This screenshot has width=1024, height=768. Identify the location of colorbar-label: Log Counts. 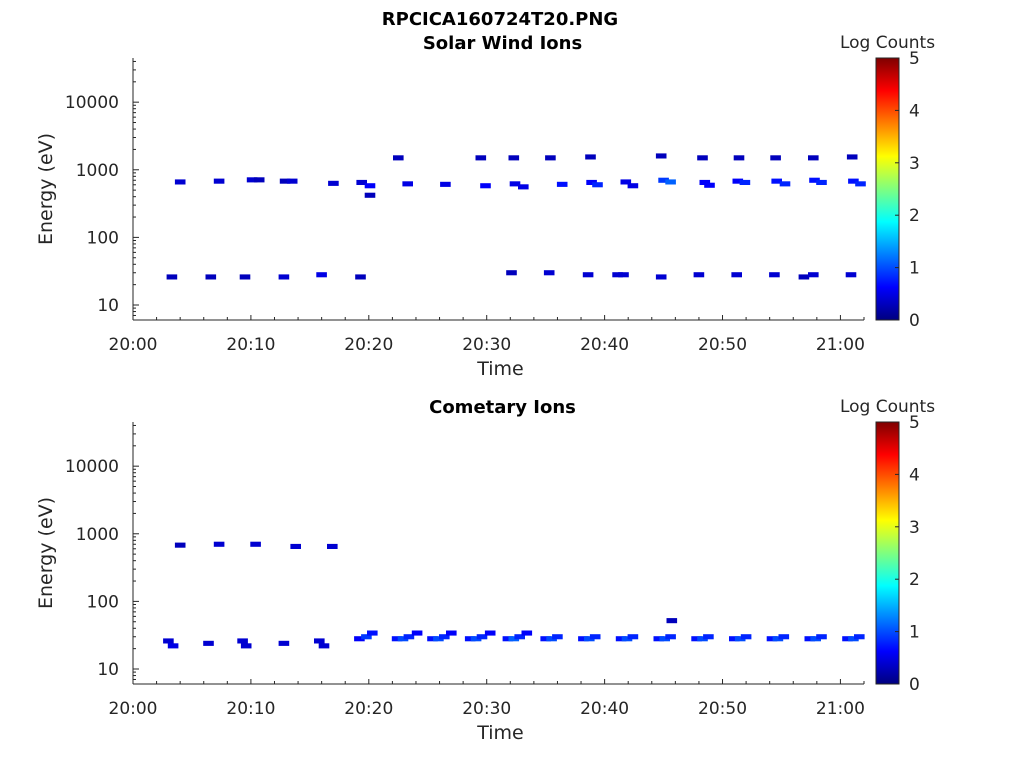
(887, 43).